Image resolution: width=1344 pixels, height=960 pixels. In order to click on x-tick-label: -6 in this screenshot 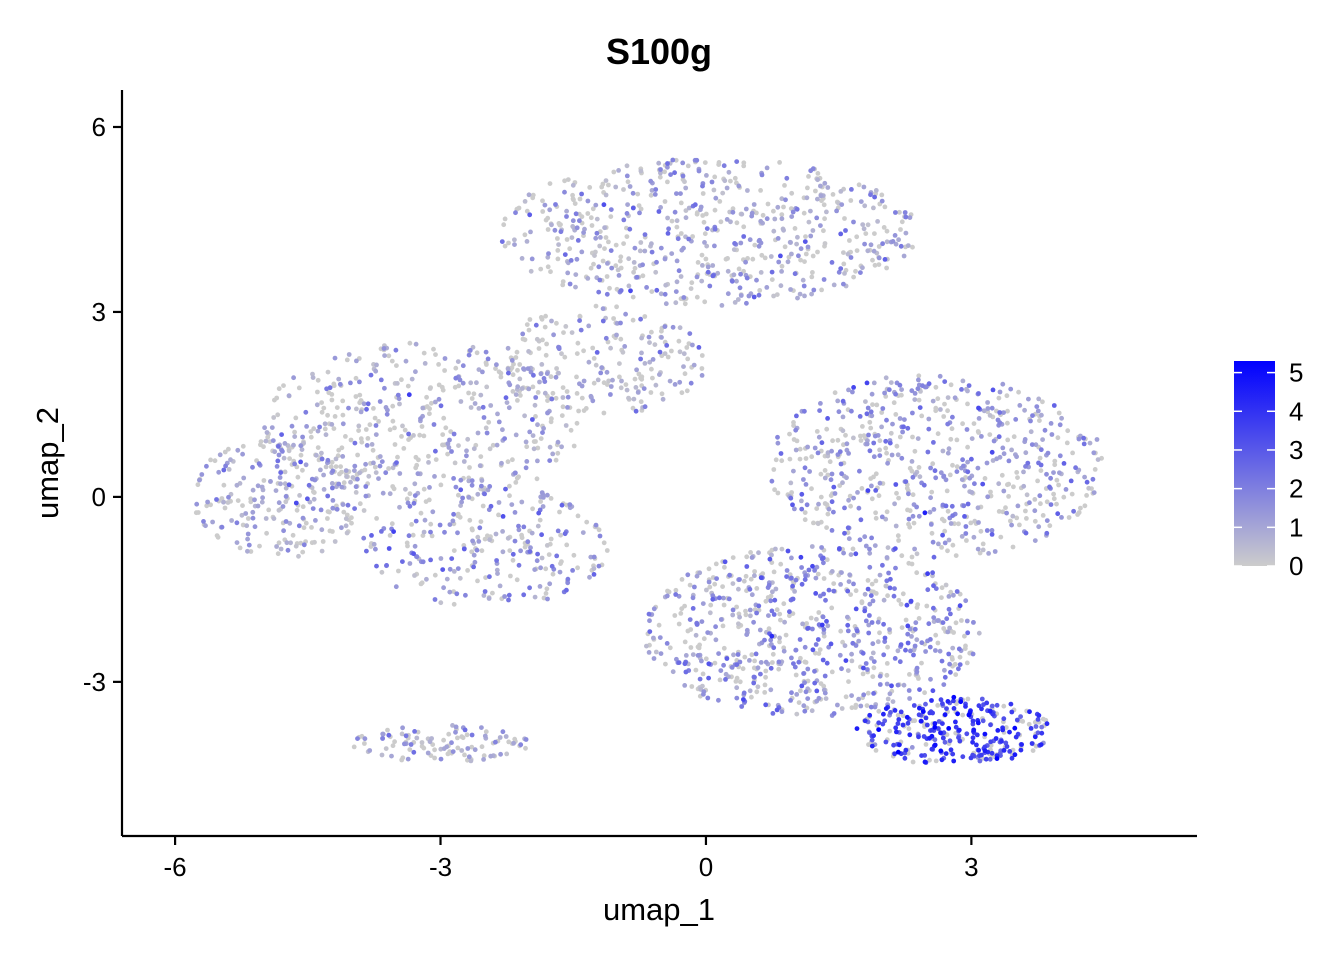, I will do `click(175, 867)`.